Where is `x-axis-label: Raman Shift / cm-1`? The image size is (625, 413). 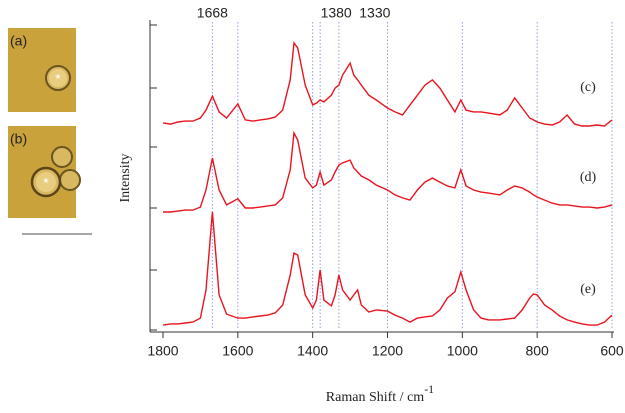 x-axis-label: Raman Shift / cm-1 is located at coordinates (380, 393).